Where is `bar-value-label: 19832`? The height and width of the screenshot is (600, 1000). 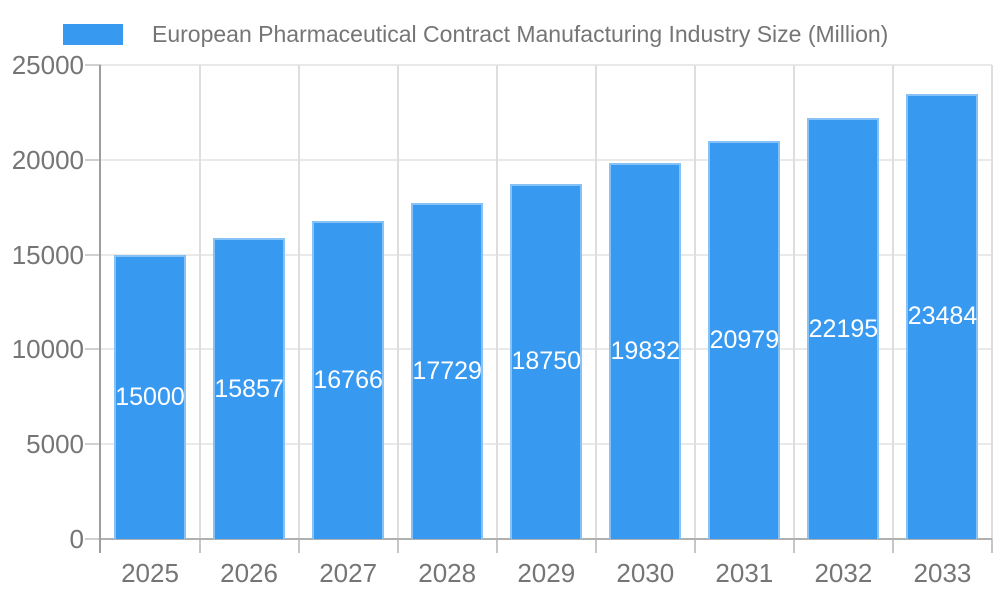 bar-value-label: 19832 is located at coordinates (645, 350).